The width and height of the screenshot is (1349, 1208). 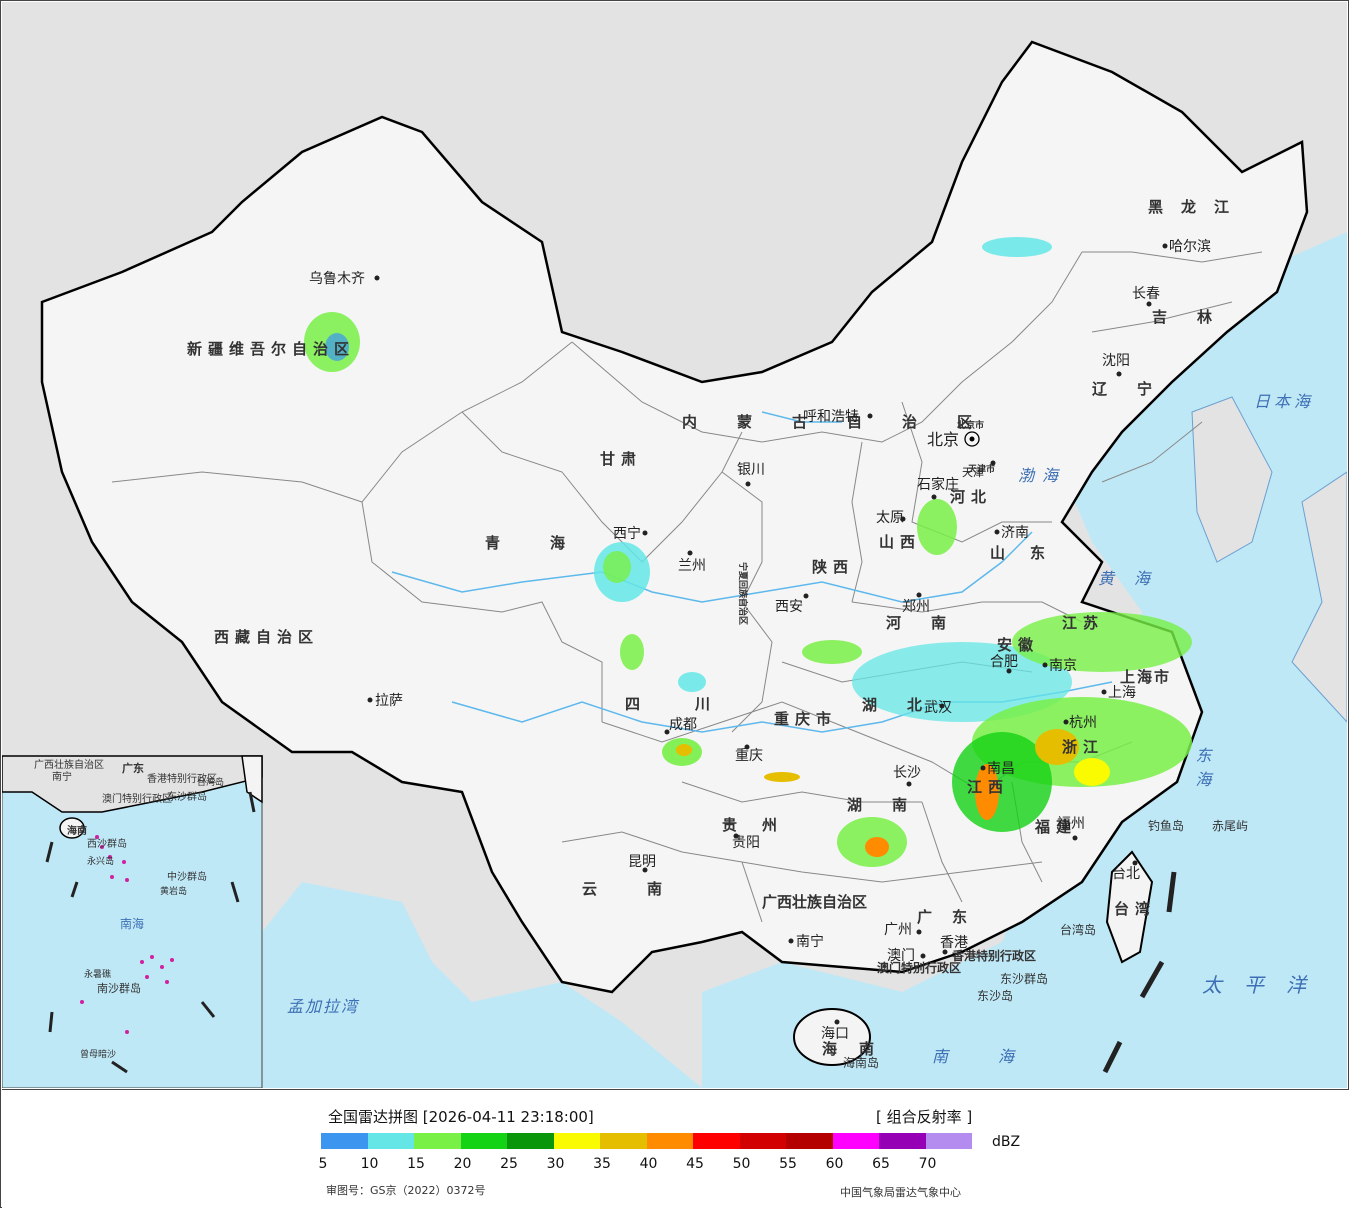 What do you see at coordinates (1139, 972) in the screenshot?
I see `maritime-boundary-marks` at bounding box center [1139, 972].